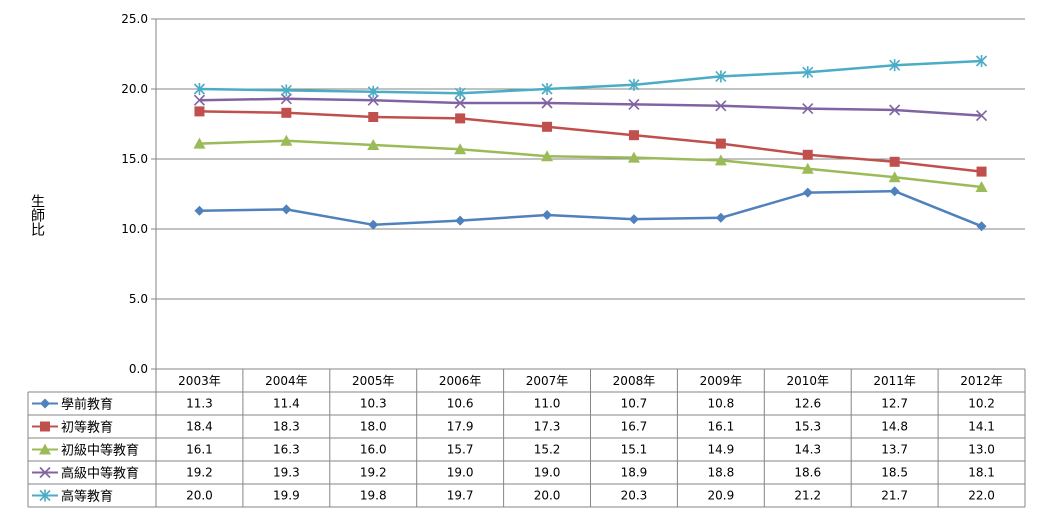 Image resolution: width=1062 pixels, height=525 pixels. What do you see at coordinates (460, 427) in the screenshot?
I see `table-cell-value: 17.9` at bounding box center [460, 427].